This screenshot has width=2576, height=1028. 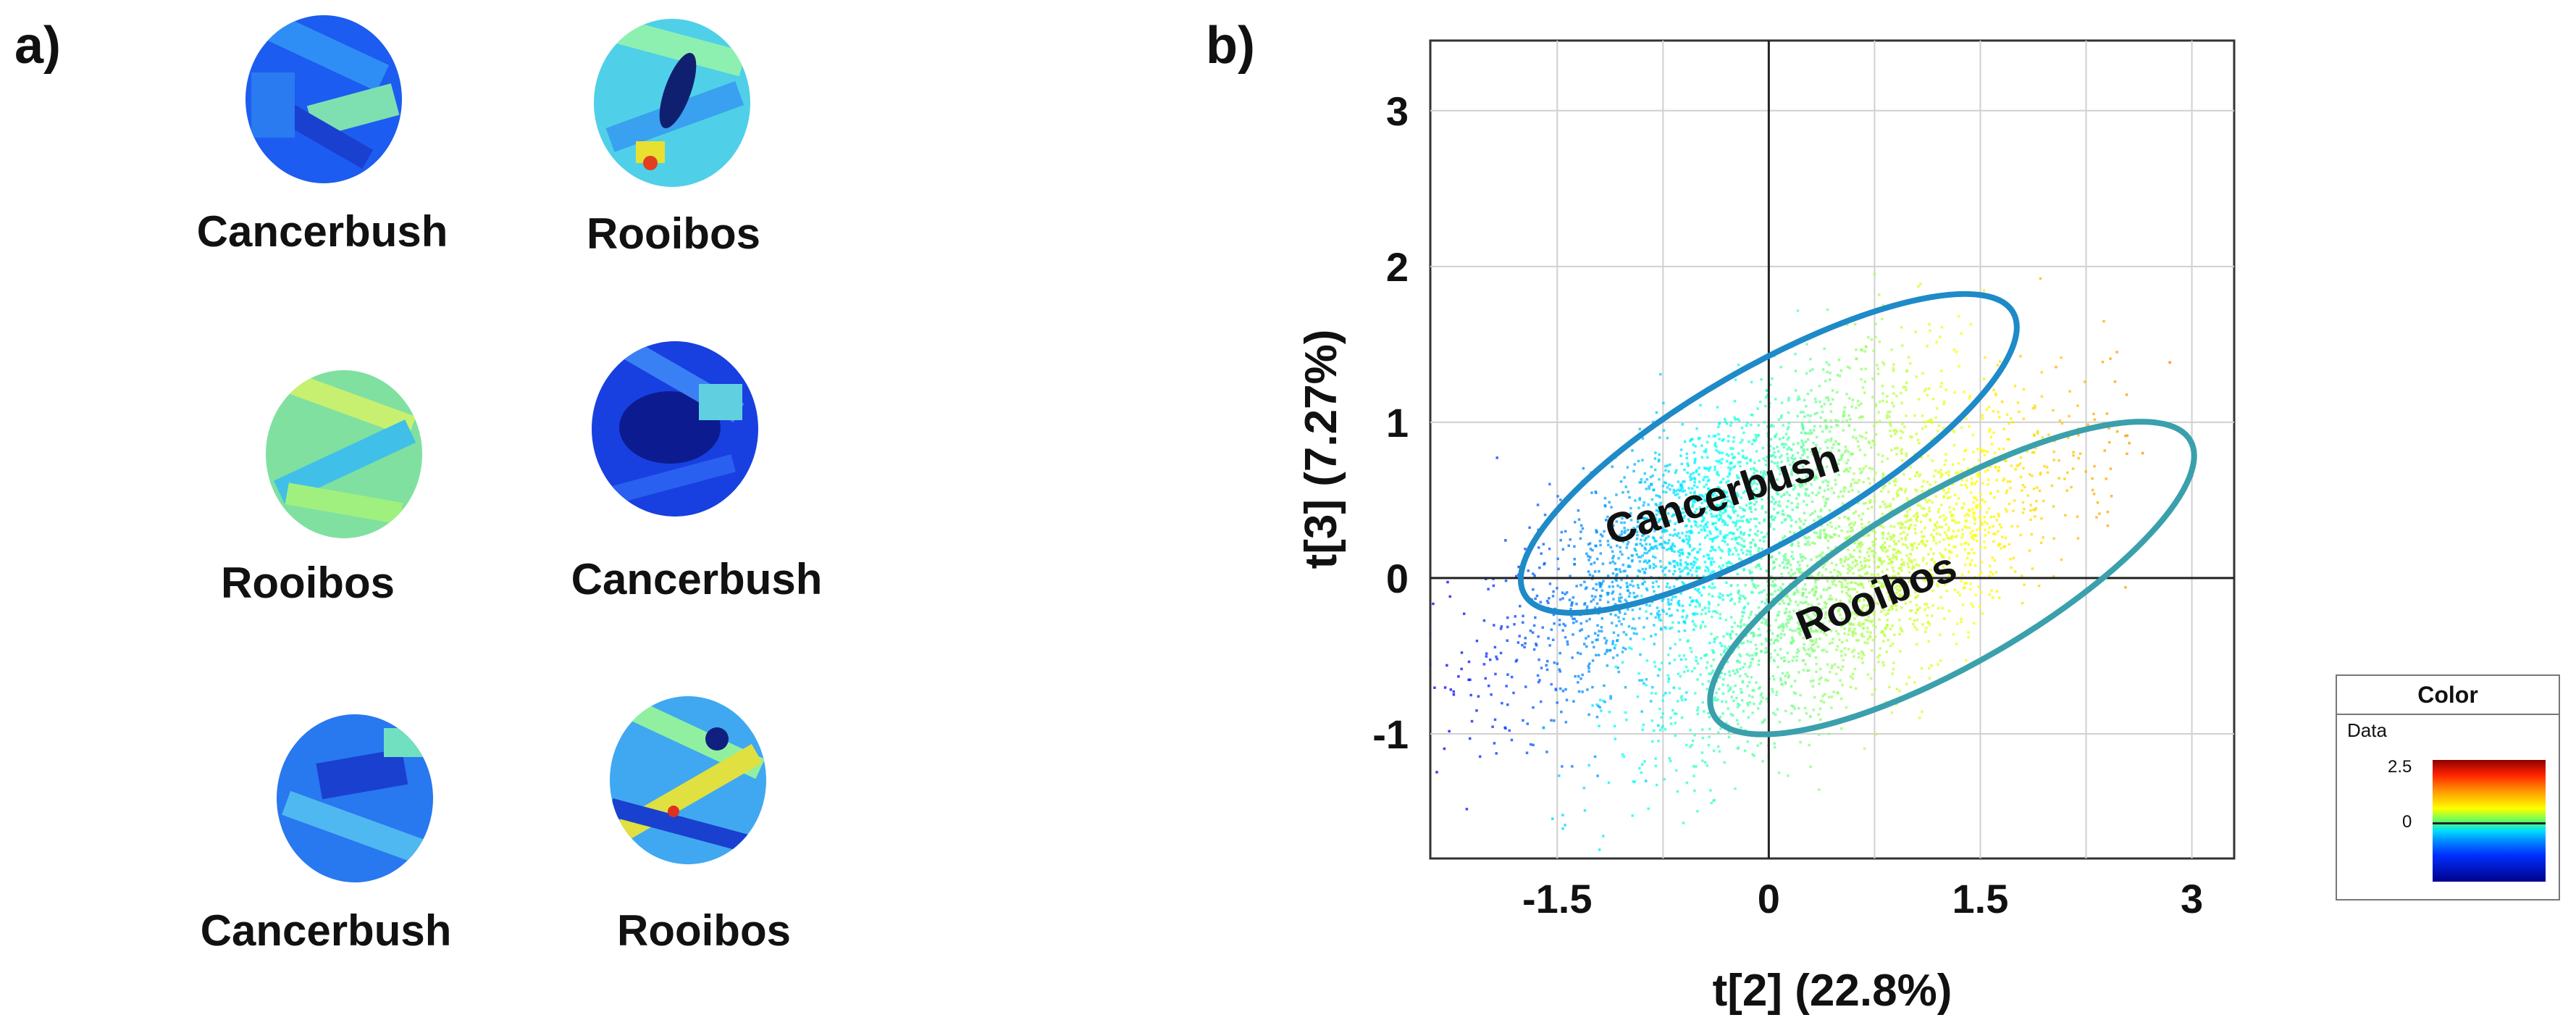 What do you see at coordinates (2407, 822) in the screenshot?
I see `legend-tick-zero: 0` at bounding box center [2407, 822].